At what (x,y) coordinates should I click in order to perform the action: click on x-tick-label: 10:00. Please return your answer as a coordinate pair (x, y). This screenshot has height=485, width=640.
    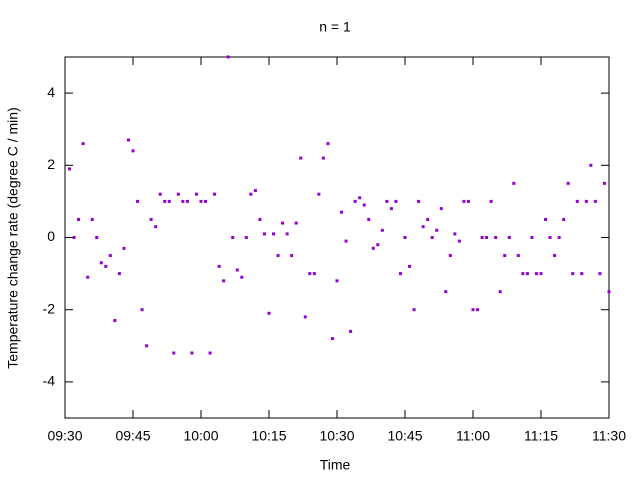
    Looking at the image, I should click on (200, 436).